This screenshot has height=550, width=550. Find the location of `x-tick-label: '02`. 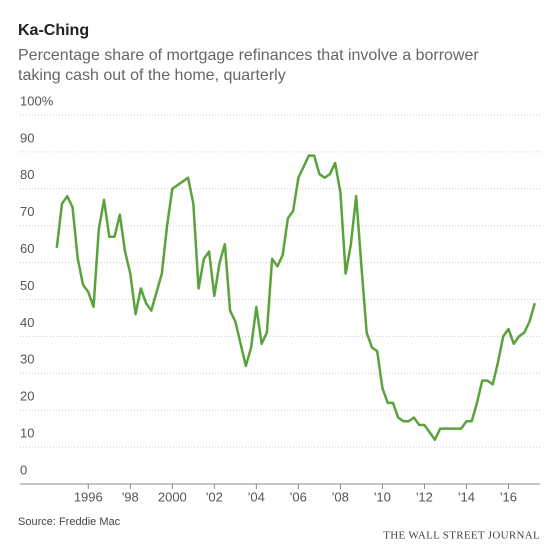

x-tick-label: '02 is located at coordinates (214, 496).